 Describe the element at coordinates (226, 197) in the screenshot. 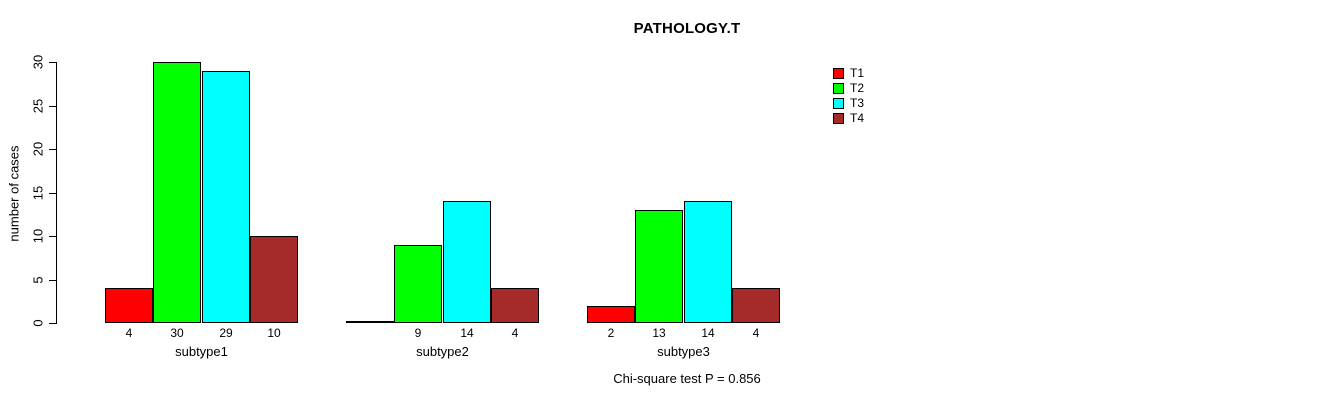

I see `bar-T3-subtype1` at that location.